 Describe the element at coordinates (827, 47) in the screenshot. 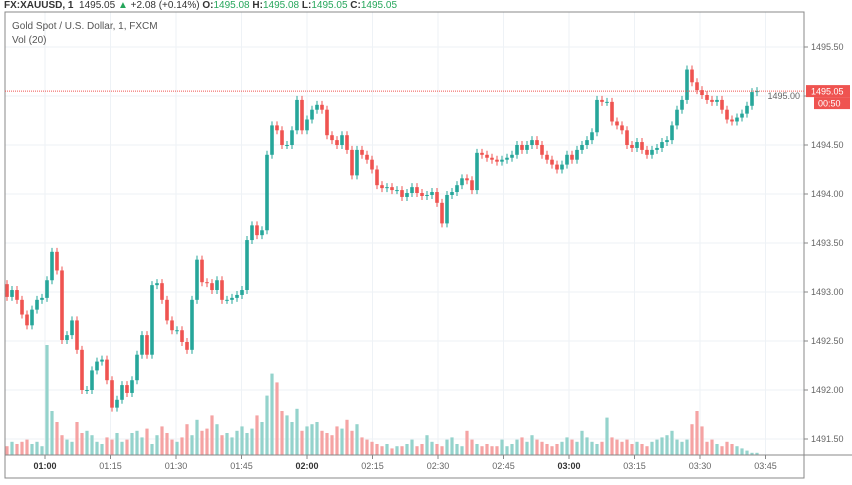

I see `y-tick-label: 1495.50` at that location.